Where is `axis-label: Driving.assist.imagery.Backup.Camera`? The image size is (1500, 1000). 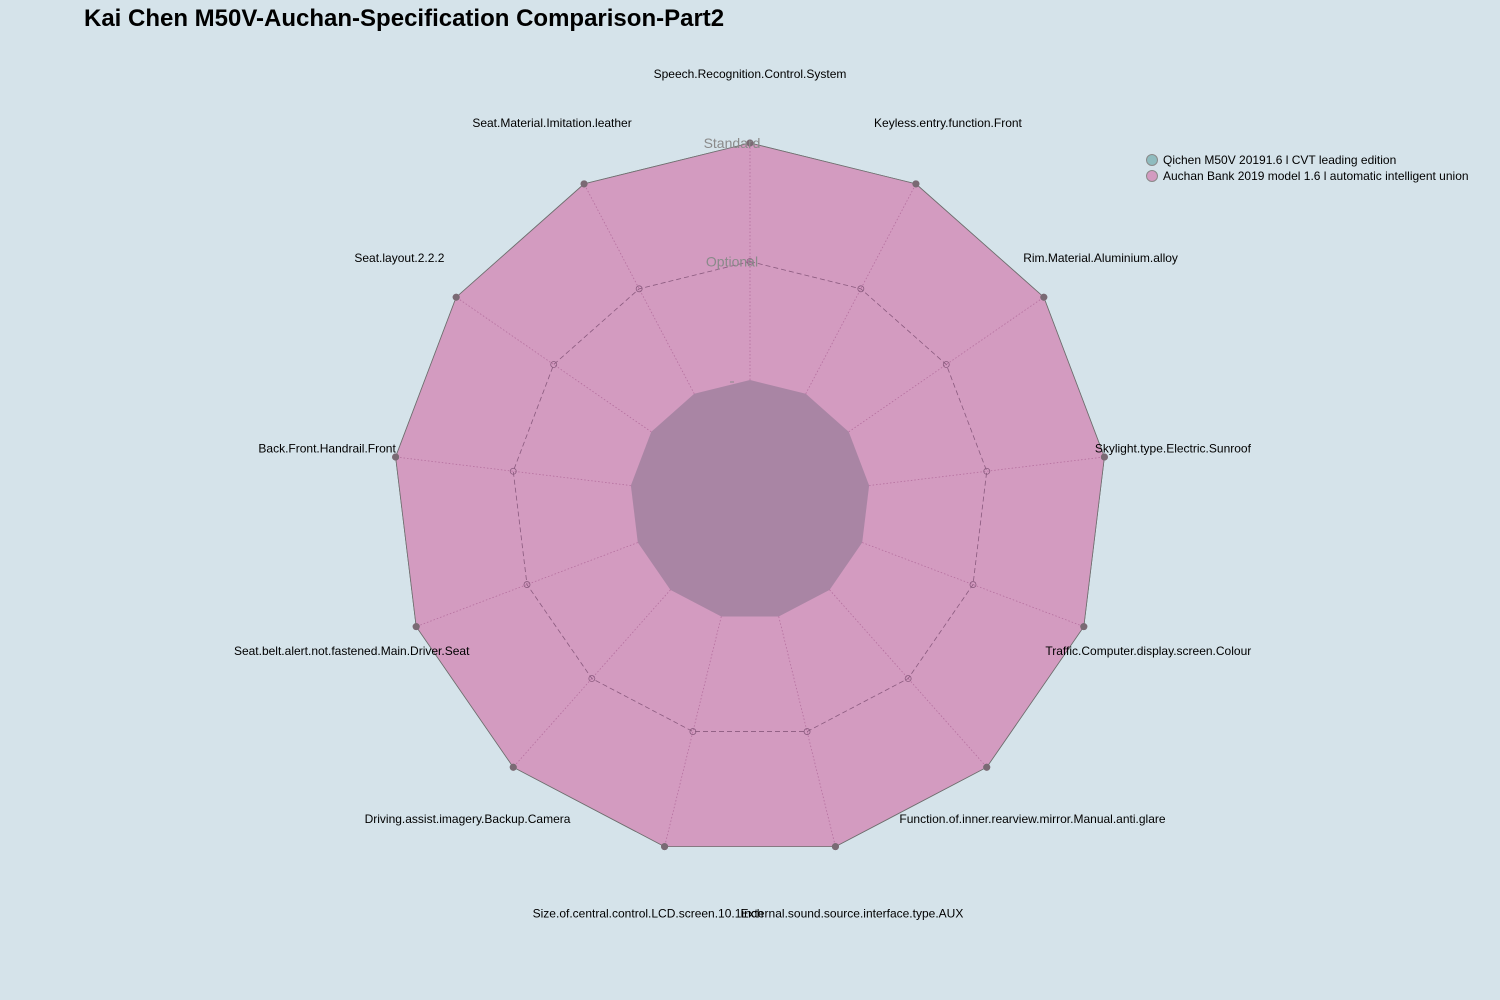
axis-label: Driving.assist.imagery.Backup.Camera is located at coordinates (468, 819).